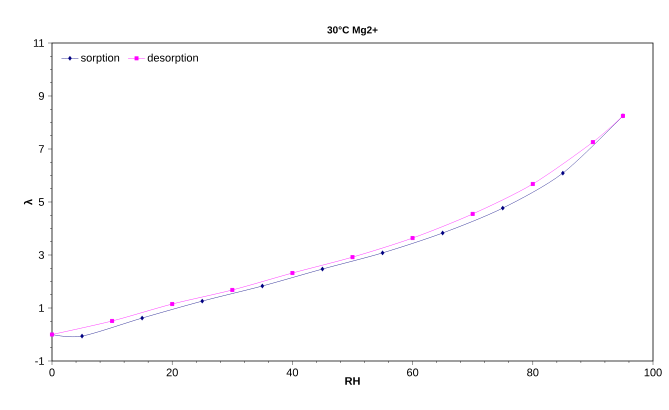 The image size is (669, 410). What do you see at coordinates (653, 372) in the screenshot?
I see `x-tick-label: 100` at bounding box center [653, 372].